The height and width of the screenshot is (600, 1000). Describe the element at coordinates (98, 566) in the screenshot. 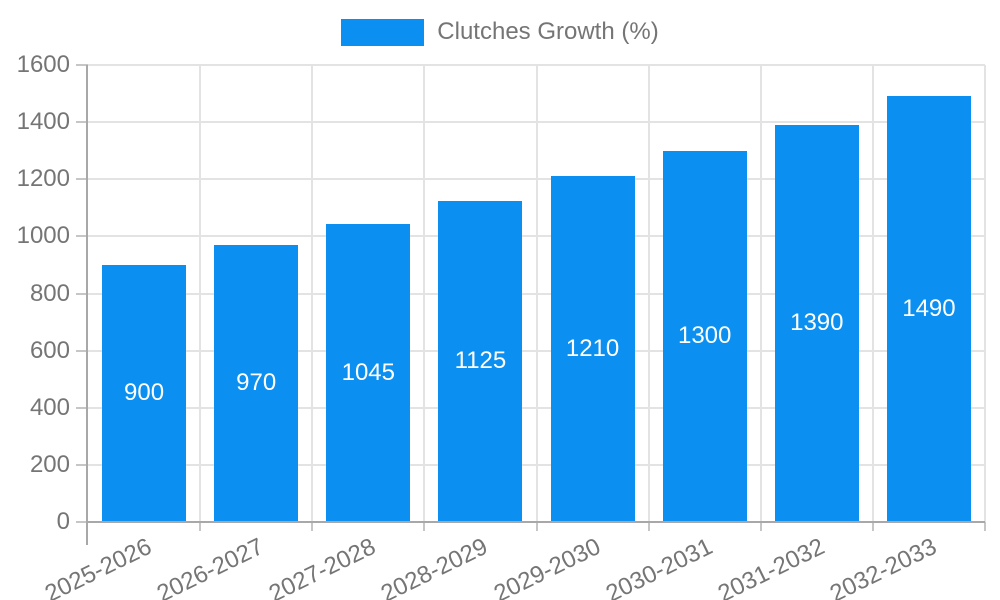

I see `x-axis-category-label: 2025-2026` at that location.